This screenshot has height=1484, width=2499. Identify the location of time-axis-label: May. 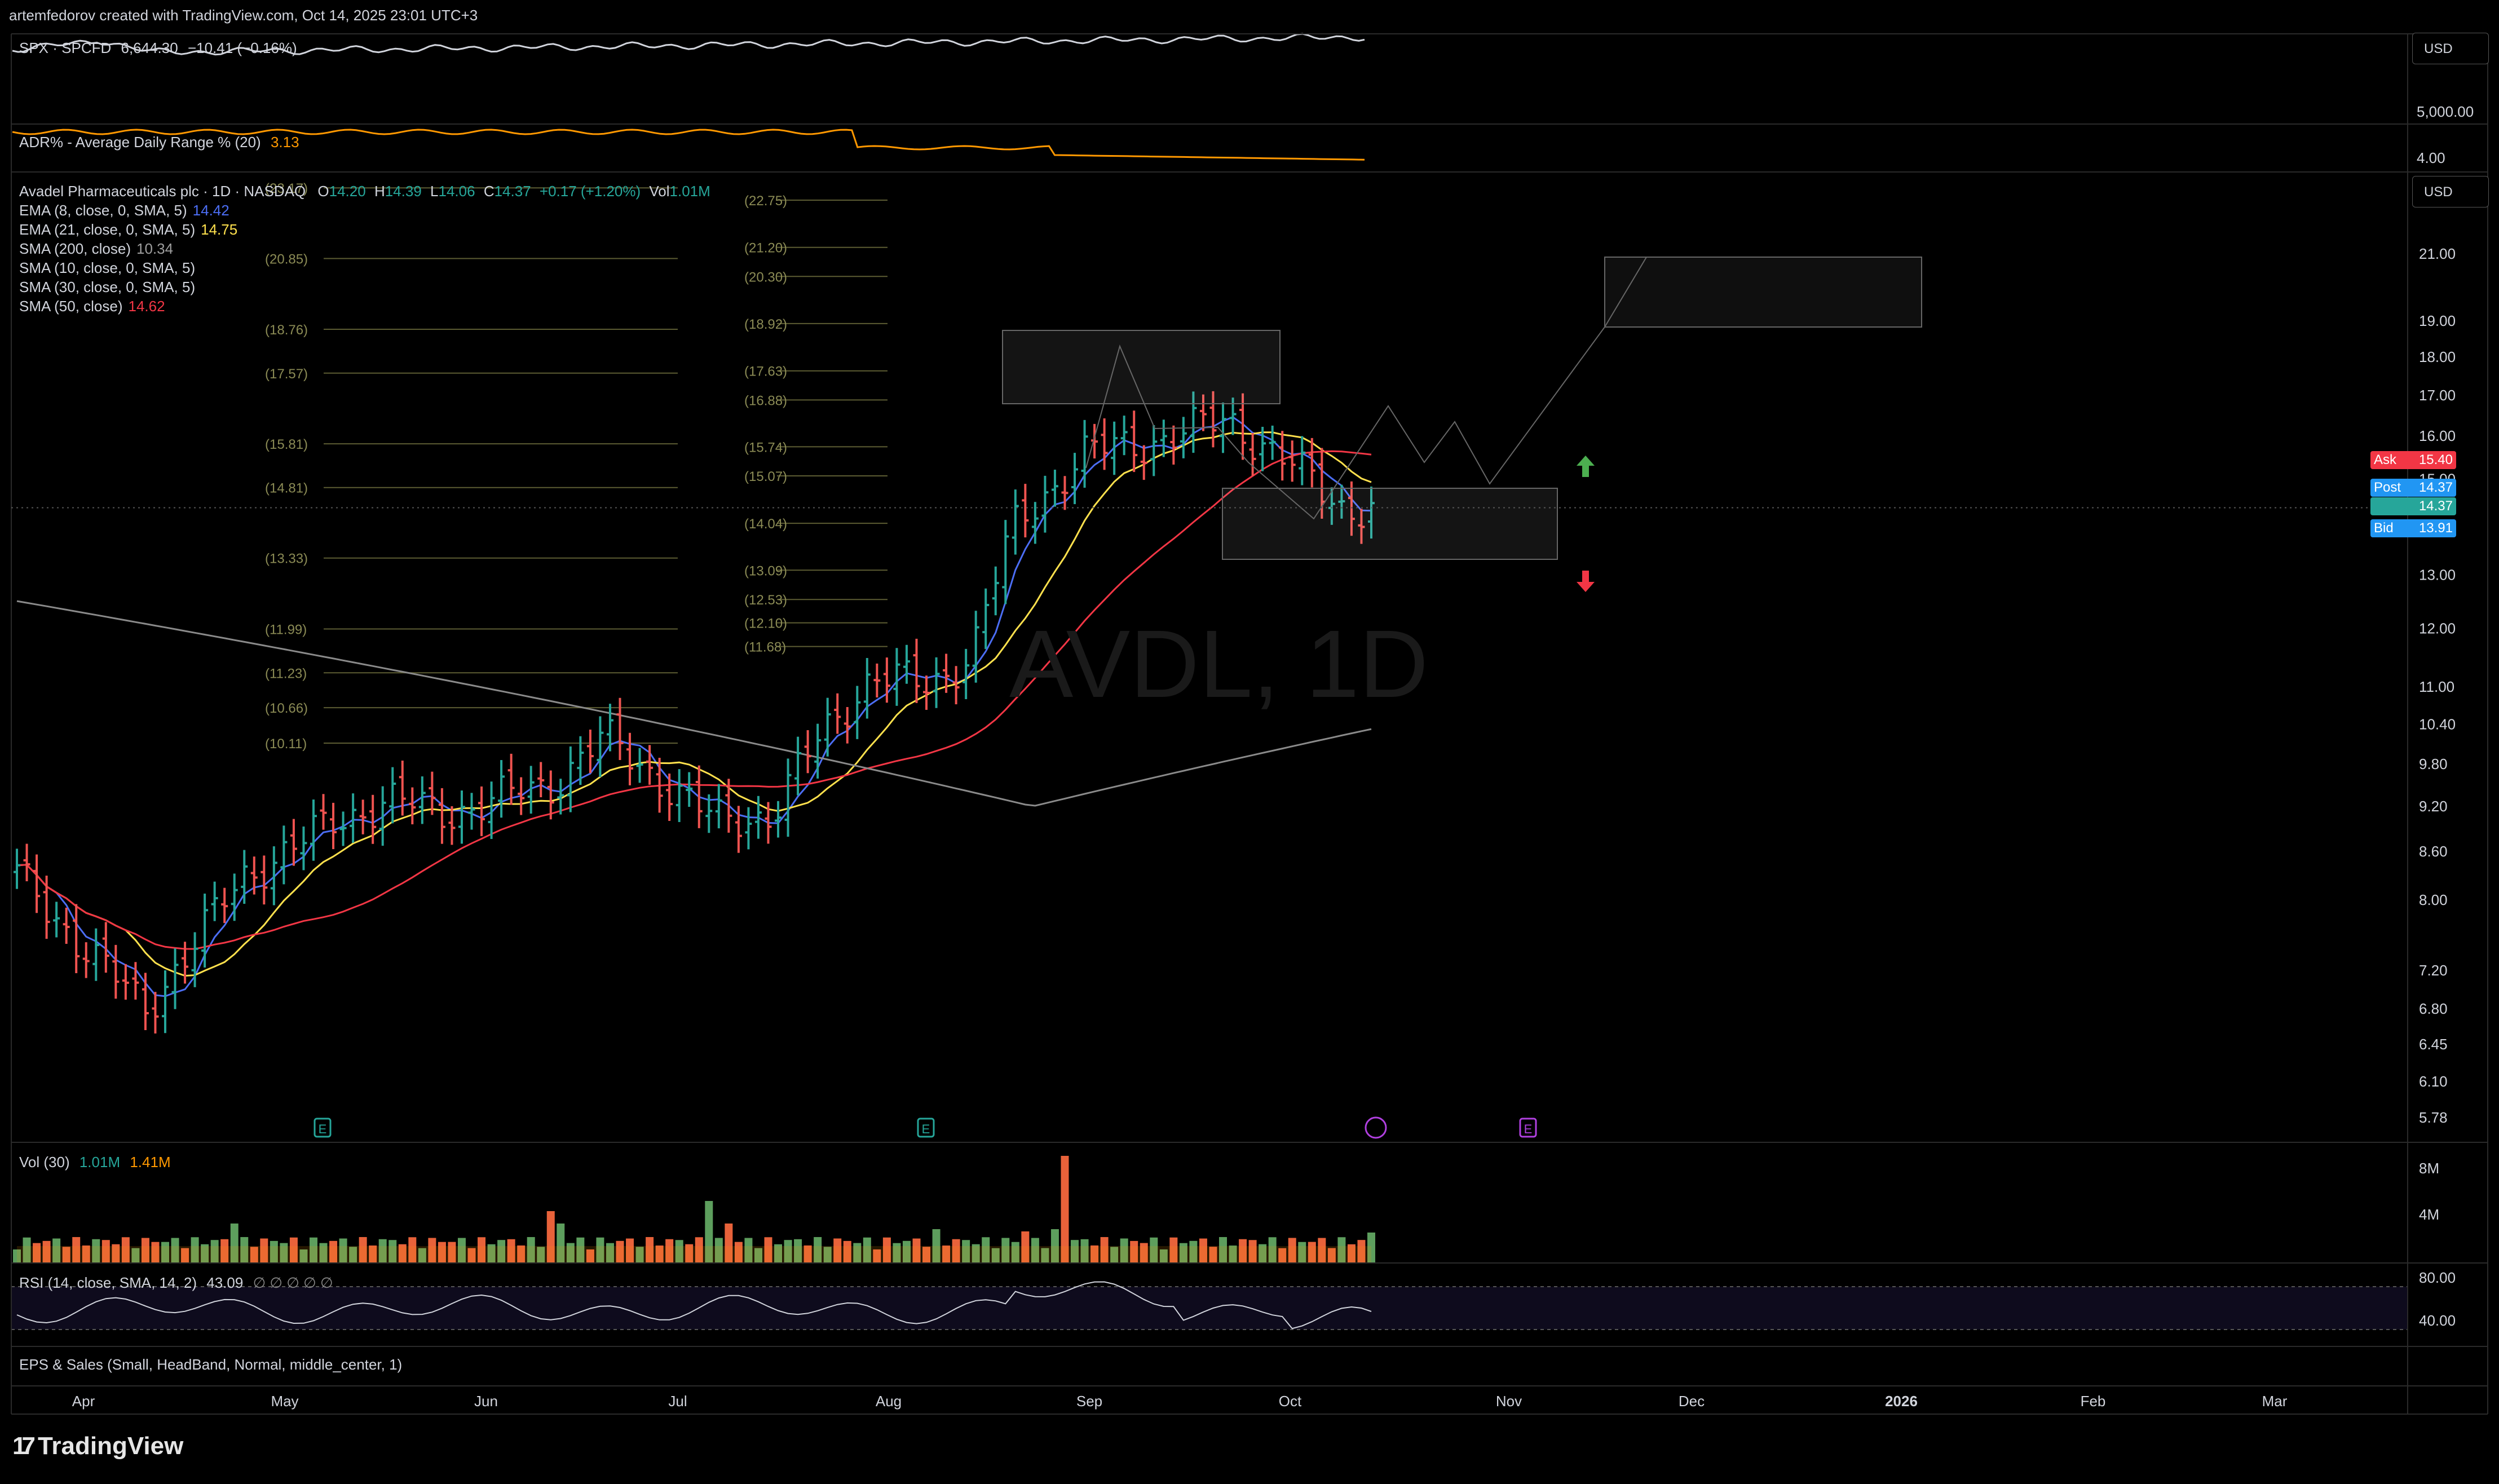
(284, 1401).